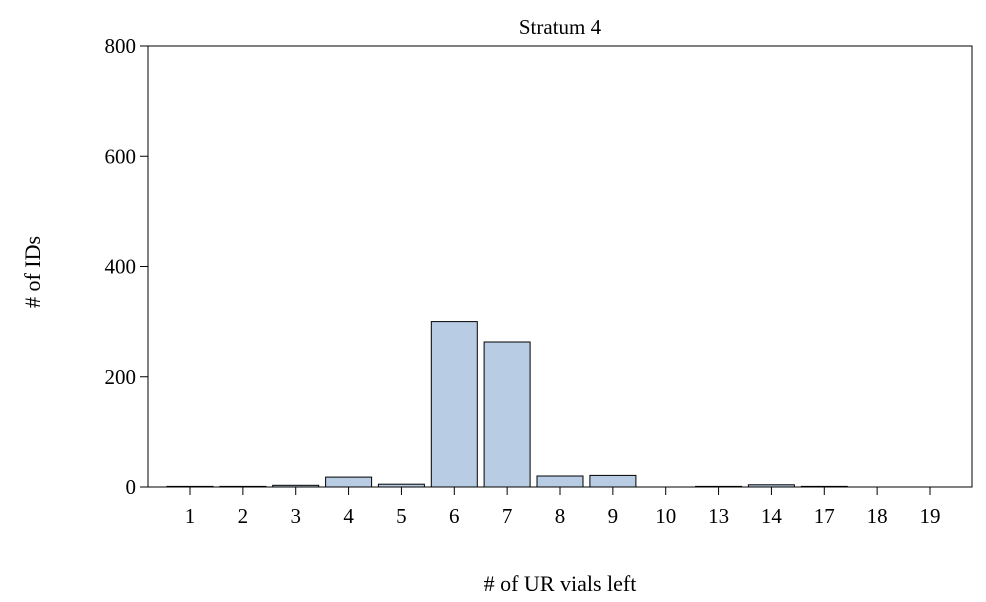 This screenshot has width=986, height=602. What do you see at coordinates (718, 516) in the screenshot?
I see `x-tick-label-13: 13` at bounding box center [718, 516].